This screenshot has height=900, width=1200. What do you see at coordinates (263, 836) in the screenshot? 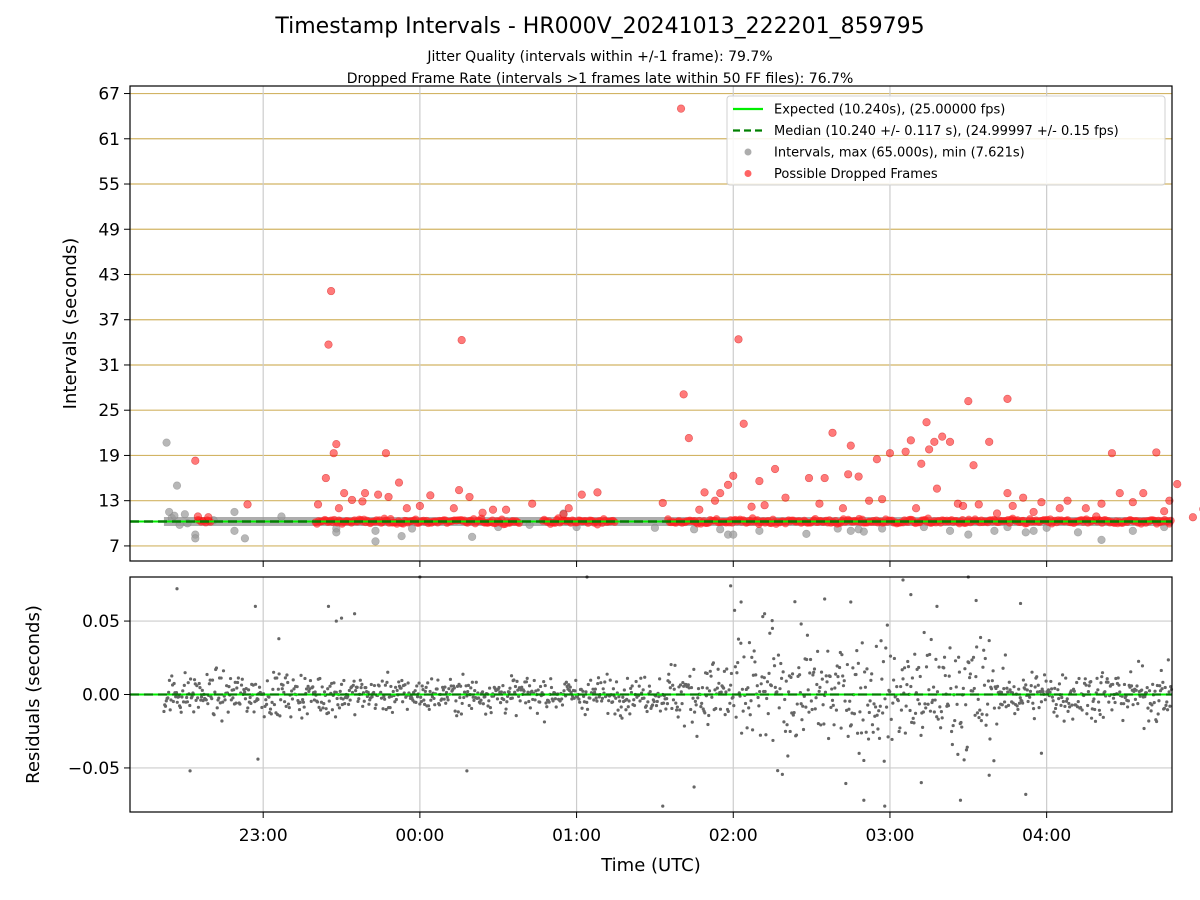
I see `residuals-x-tick-label: 23:00` at bounding box center [263, 836].